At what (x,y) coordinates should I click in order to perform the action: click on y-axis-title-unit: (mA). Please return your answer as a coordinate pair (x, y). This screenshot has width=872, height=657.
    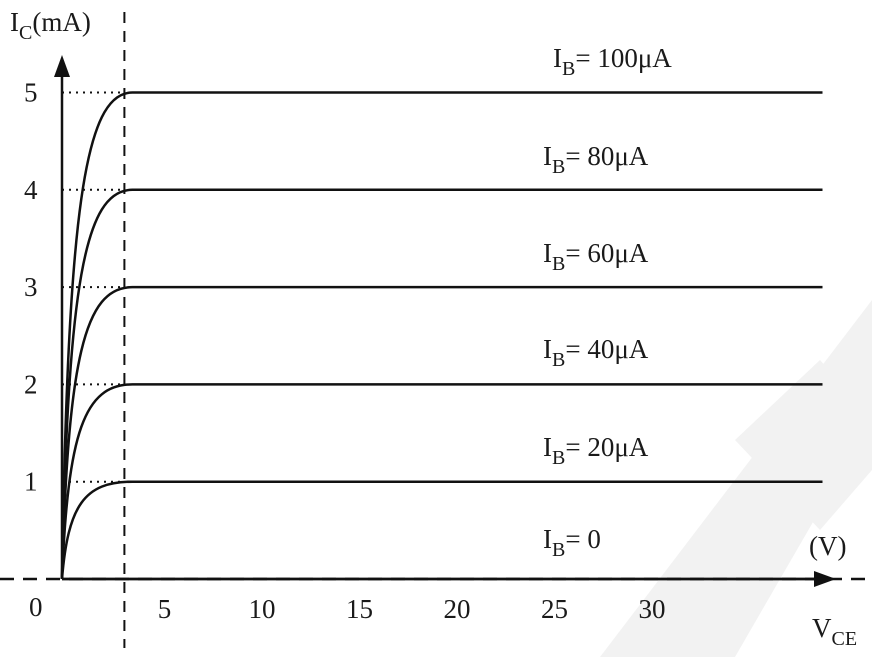
    Looking at the image, I should click on (61, 22).